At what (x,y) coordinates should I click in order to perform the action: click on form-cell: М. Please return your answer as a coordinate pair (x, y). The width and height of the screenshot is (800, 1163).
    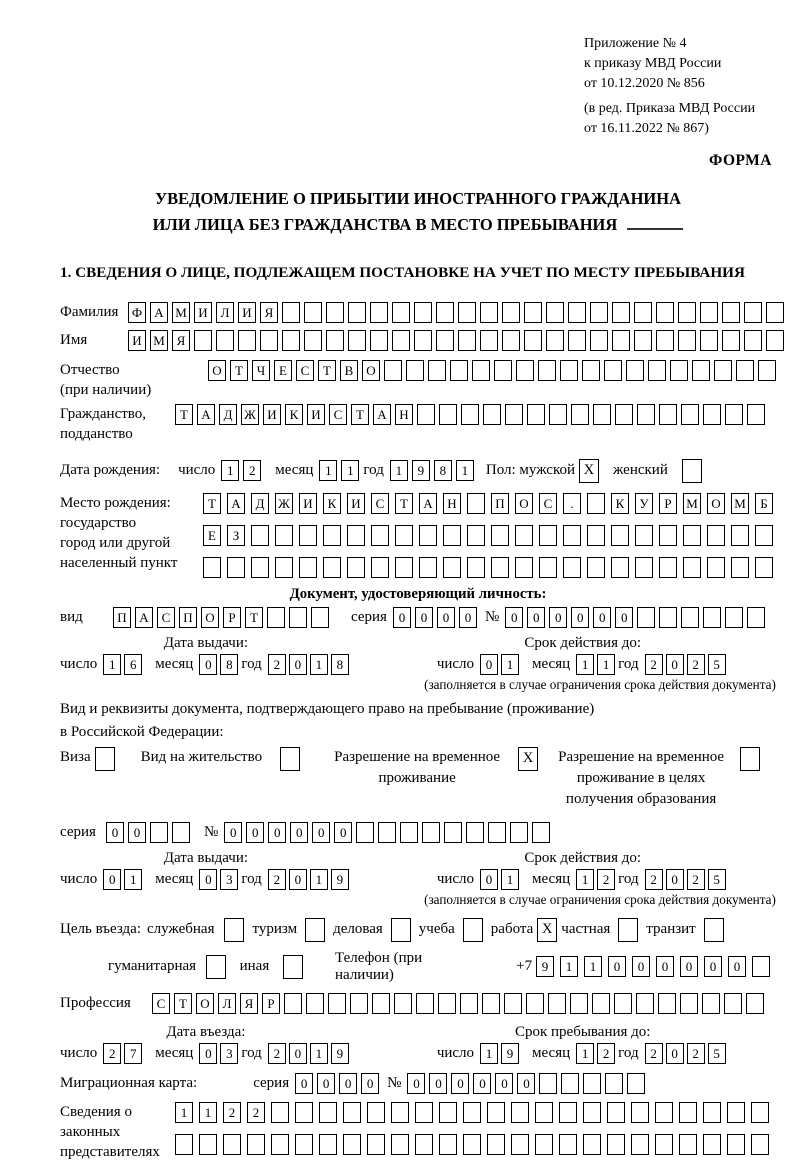
    Looking at the image, I should click on (692, 503).